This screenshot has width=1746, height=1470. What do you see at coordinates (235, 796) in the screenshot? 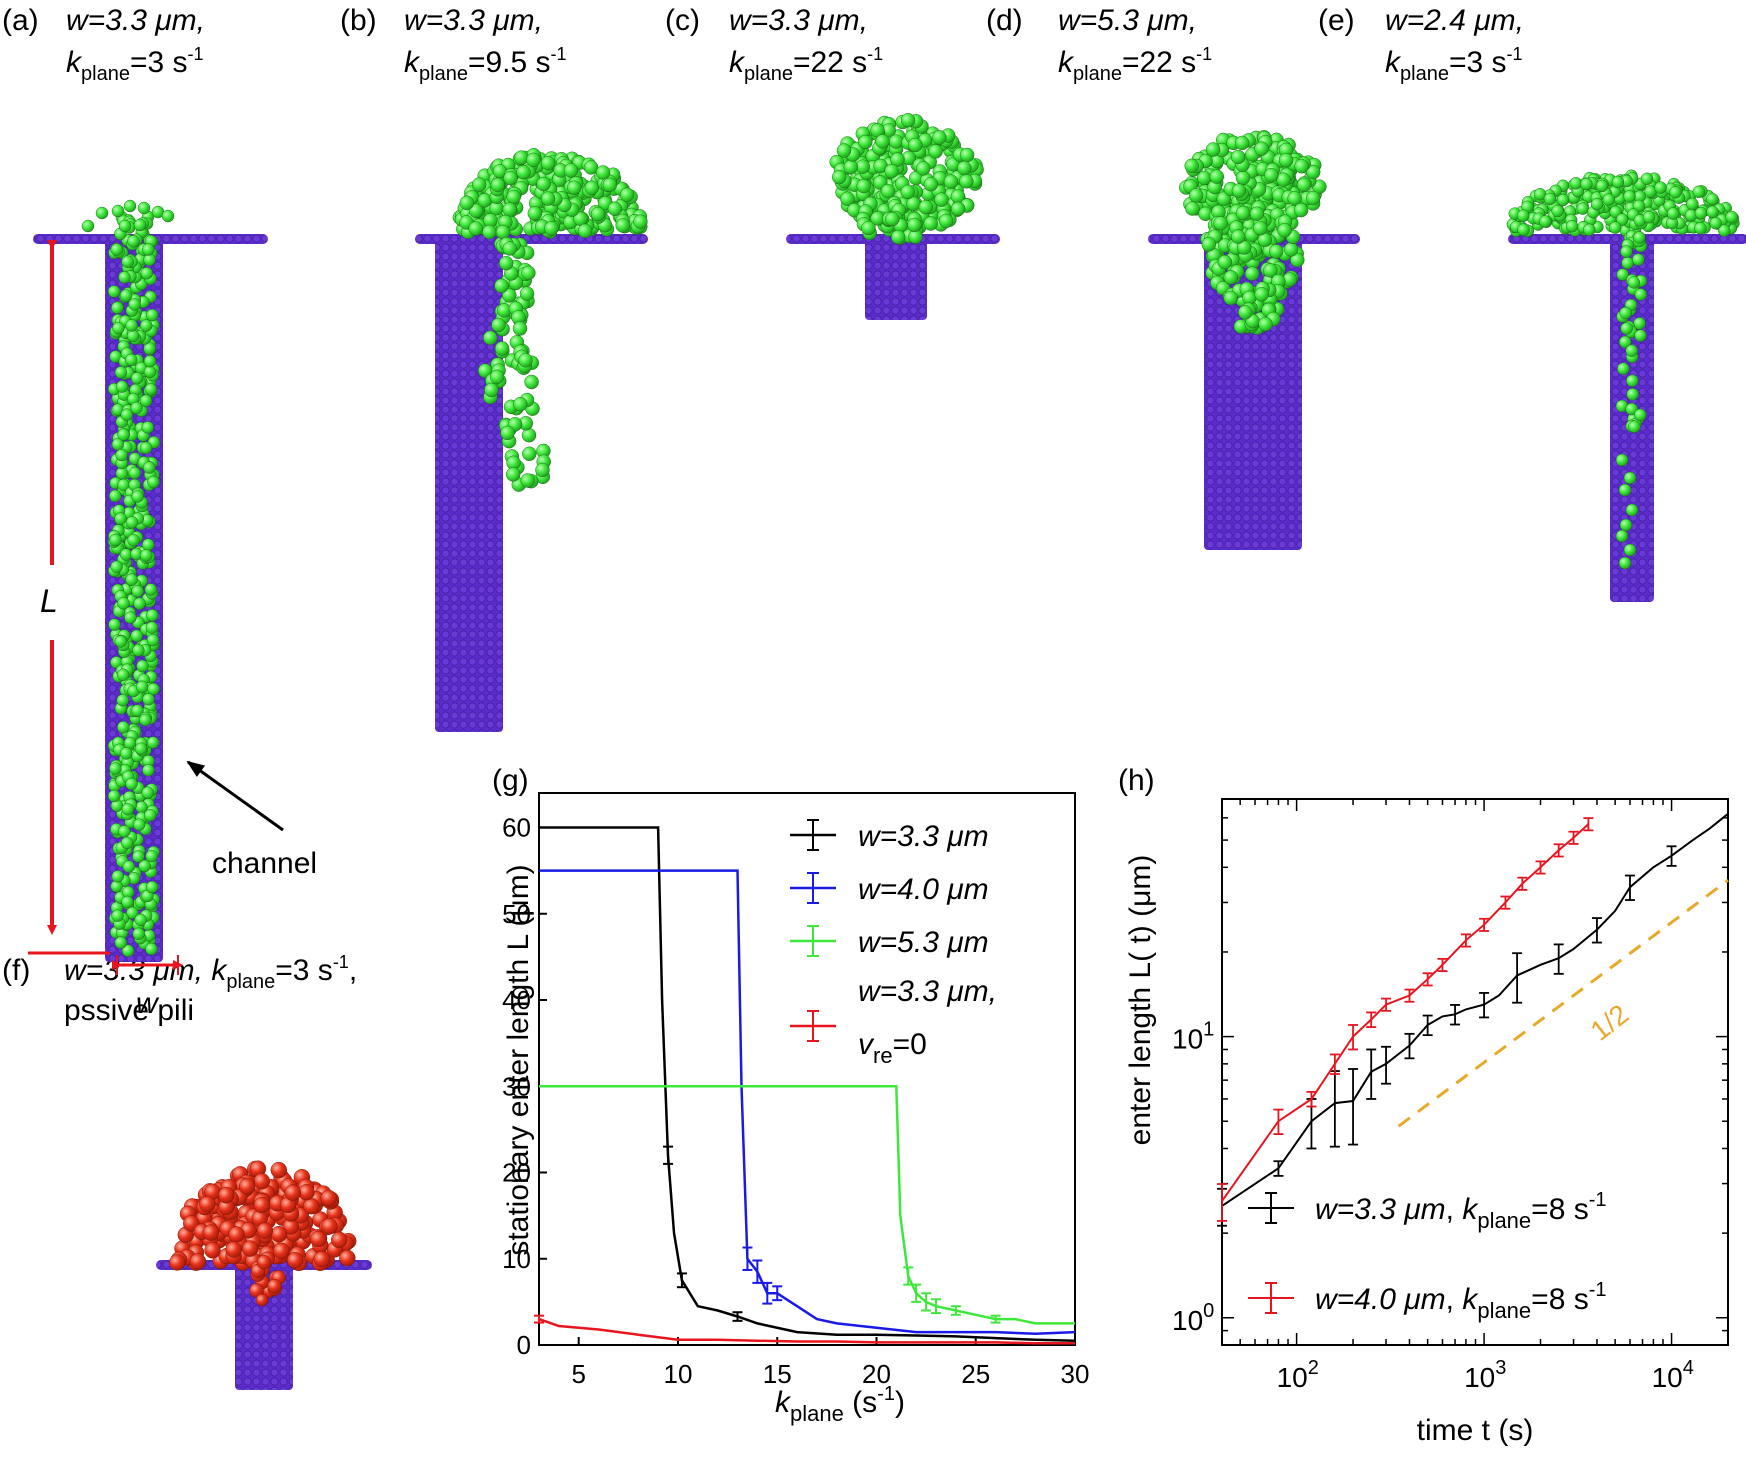
I see `channel-pointer-arrow` at bounding box center [235, 796].